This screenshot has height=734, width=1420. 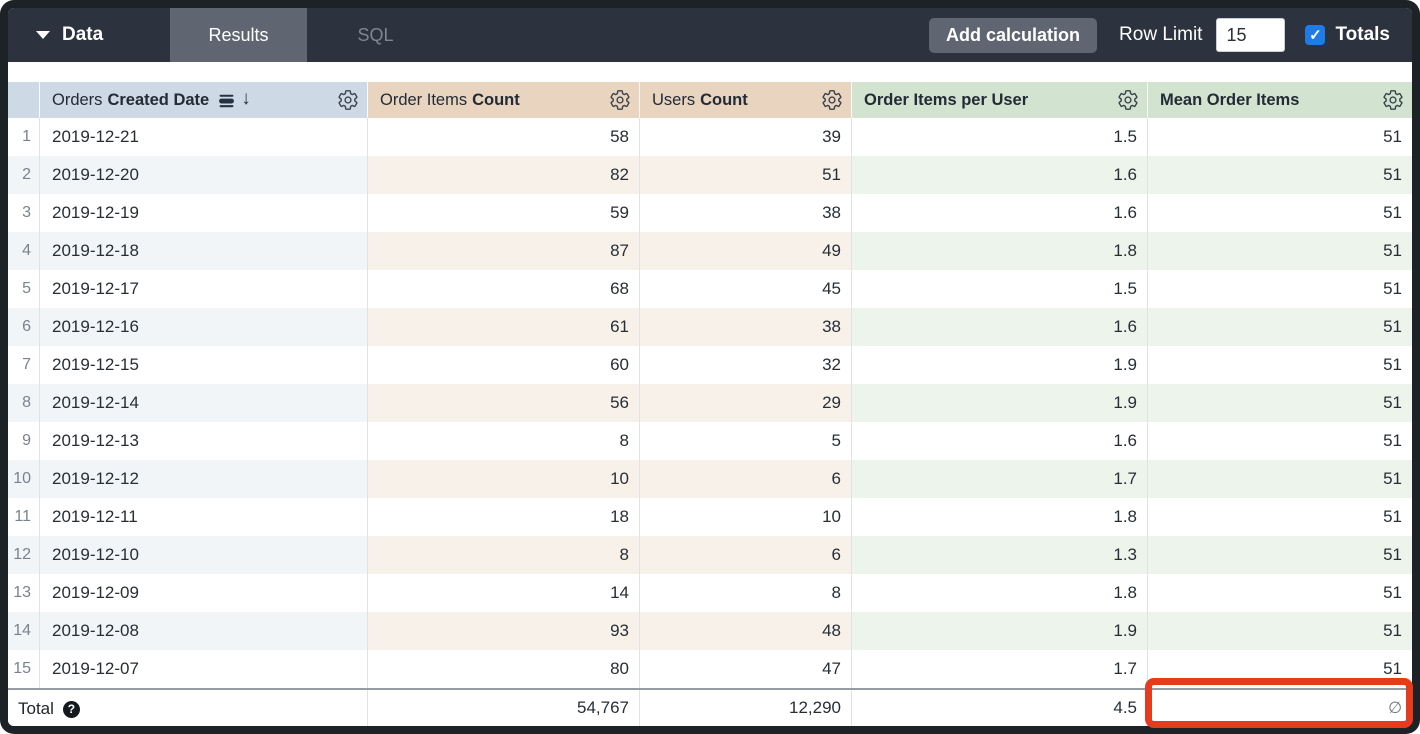 What do you see at coordinates (504, 669) in the screenshot?
I see `cell-order-items-count: 80` at bounding box center [504, 669].